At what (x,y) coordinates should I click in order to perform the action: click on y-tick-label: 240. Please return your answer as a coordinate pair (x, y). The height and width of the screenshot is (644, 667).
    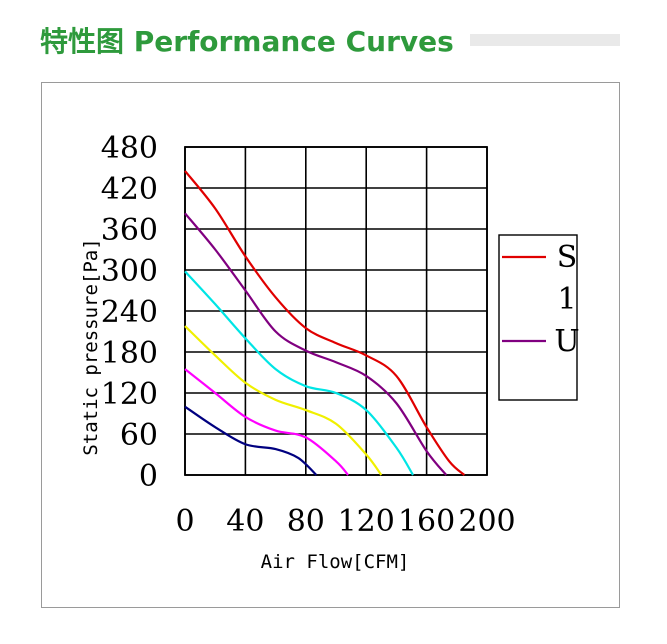
    Looking at the image, I should click on (129, 312).